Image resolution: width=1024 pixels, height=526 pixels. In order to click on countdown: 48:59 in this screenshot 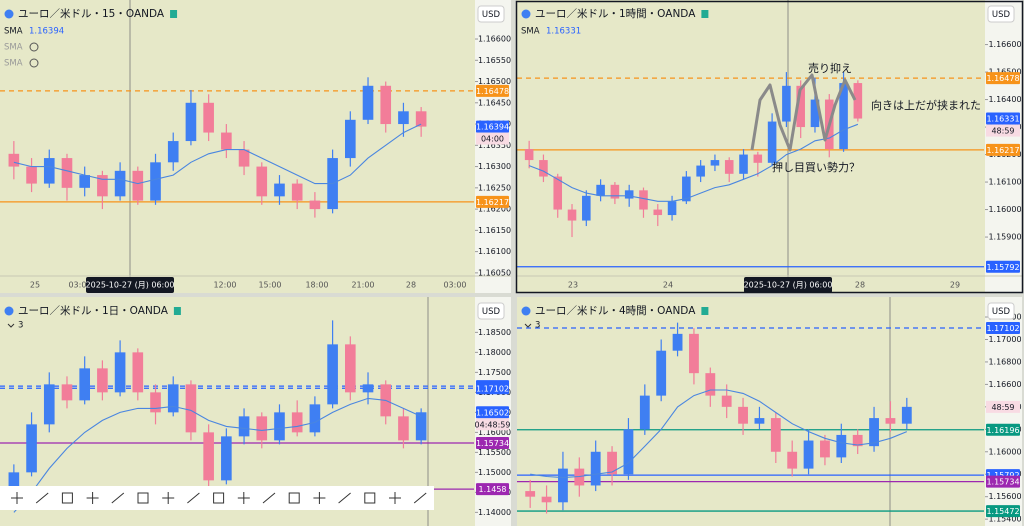, I will do `click(1002, 131)`.